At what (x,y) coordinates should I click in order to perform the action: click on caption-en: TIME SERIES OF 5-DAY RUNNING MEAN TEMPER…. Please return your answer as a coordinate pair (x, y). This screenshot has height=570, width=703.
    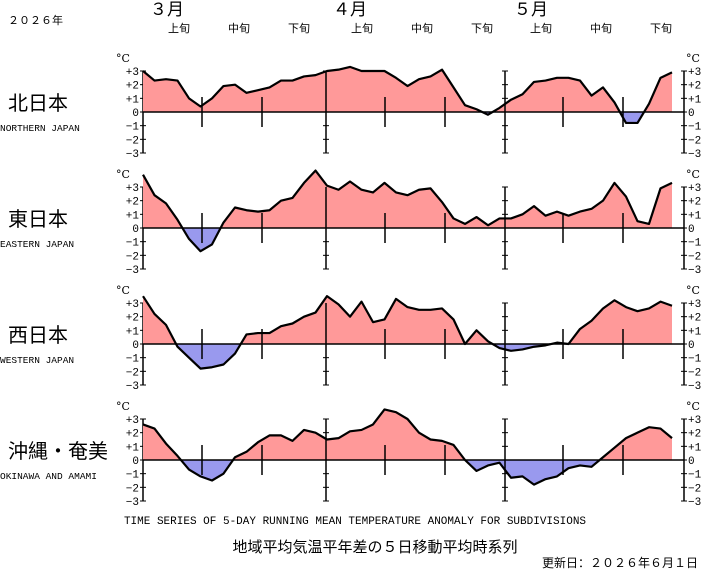
    Looking at the image, I should click on (355, 522).